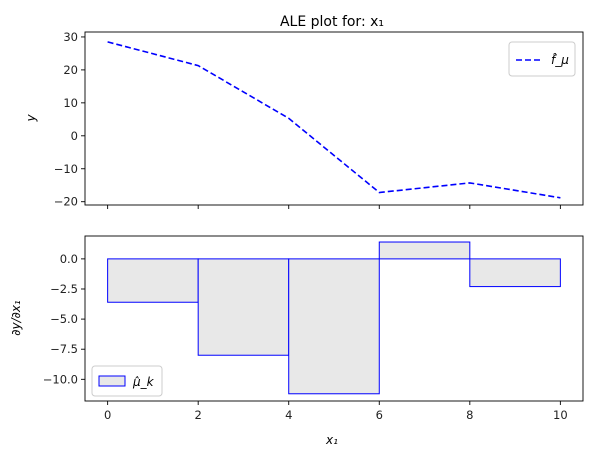 The height and width of the screenshot is (457, 590). What do you see at coordinates (334, 207) in the screenshot?
I see `top-x-ticks` at bounding box center [334, 207].